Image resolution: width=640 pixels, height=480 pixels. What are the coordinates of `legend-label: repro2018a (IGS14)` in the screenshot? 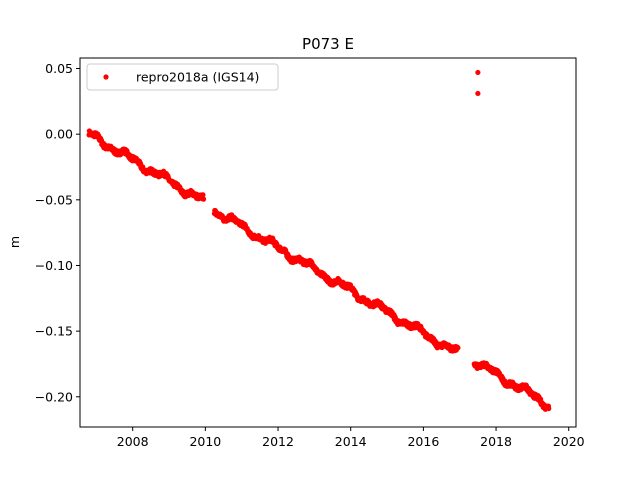 It's located at (197, 77).